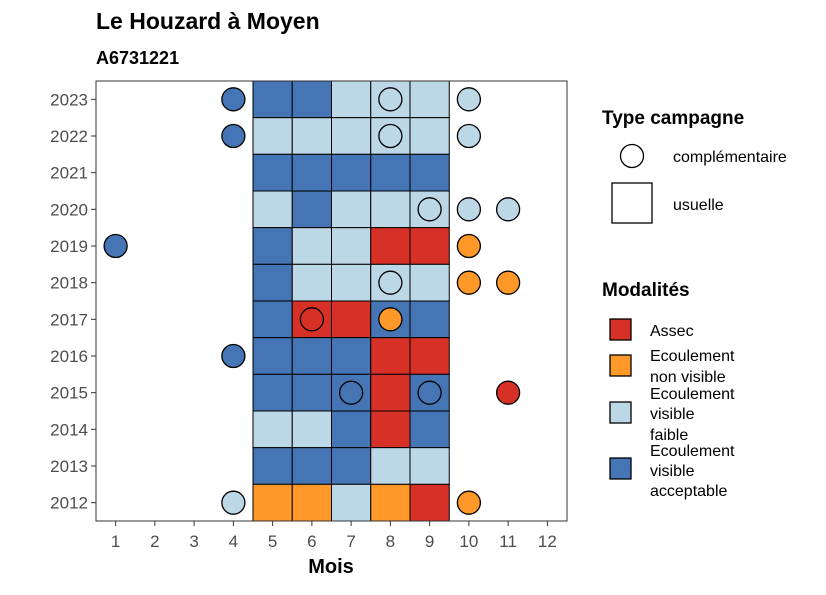  Describe the element at coordinates (69, 503) in the screenshot. I see `y-tick-label: 2012` at that location.